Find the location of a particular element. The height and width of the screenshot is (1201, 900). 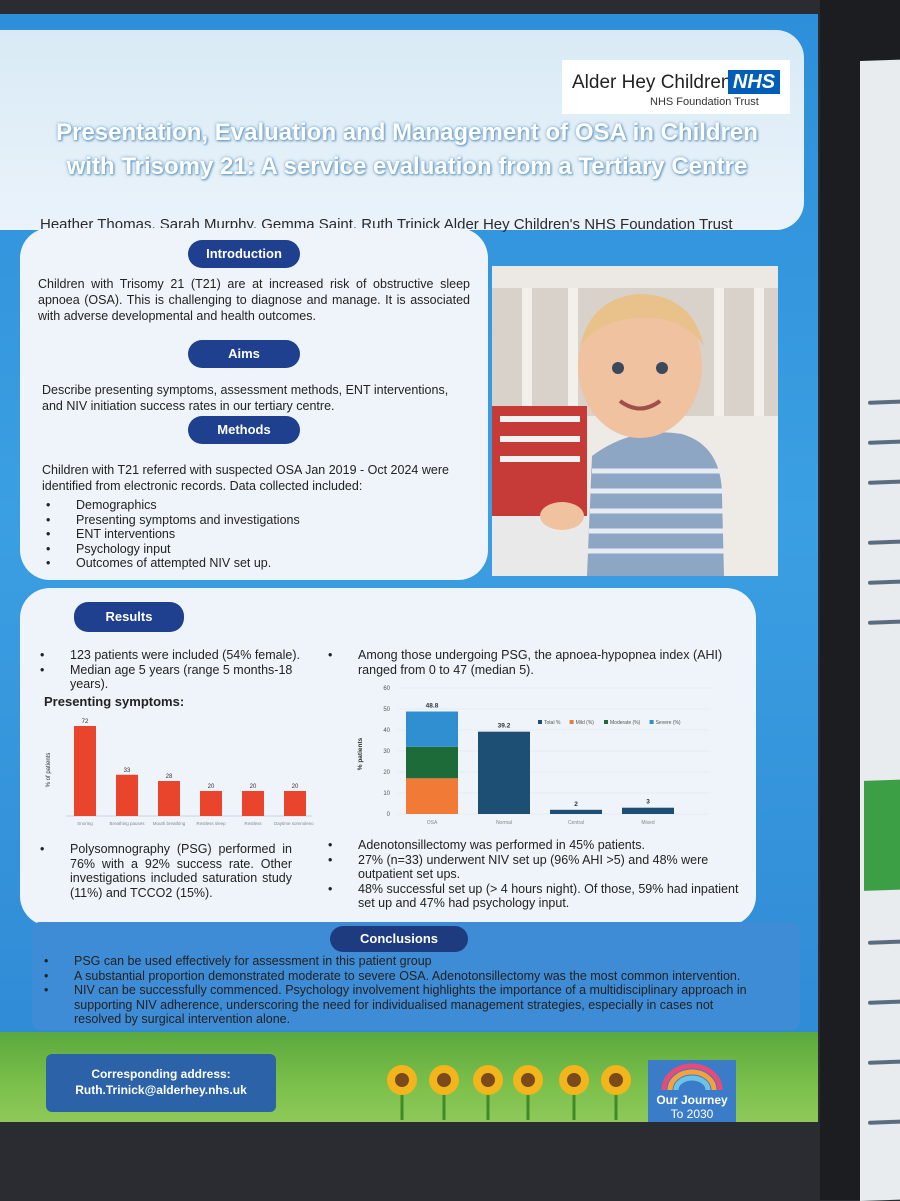

rainbow-icon is located at coordinates (692, 1077).